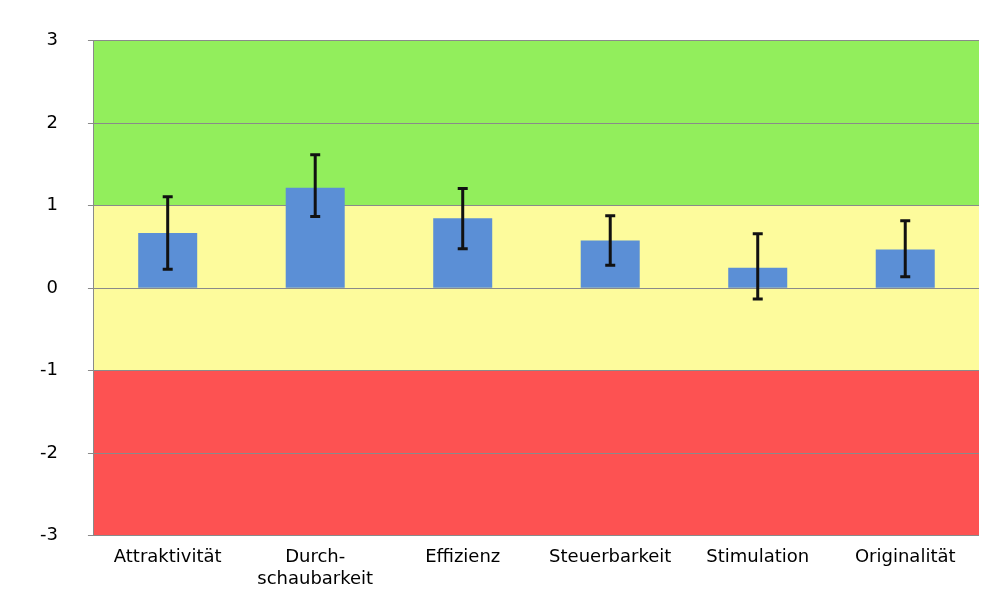  Describe the element at coordinates (52, 204) in the screenshot. I see `y-tick-label: 1` at that location.